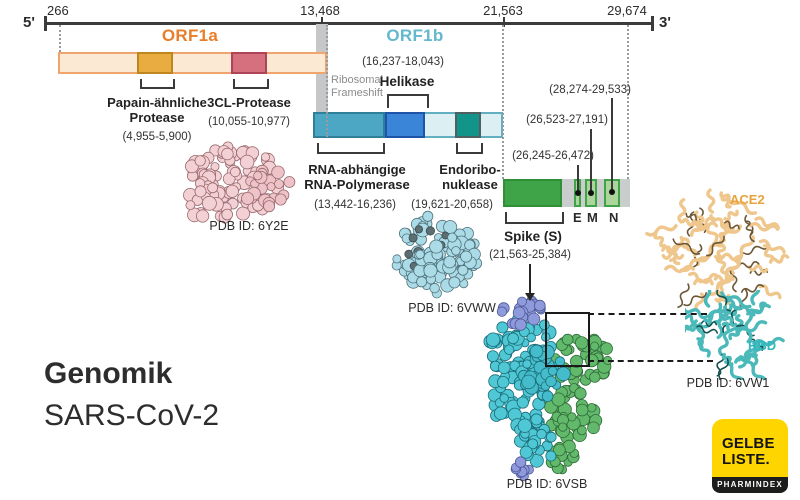 The height and width of the screenshot is (500, 800). I want to click on papain-protease-label: Papain-ähnliche Protease, so click(157, 110).